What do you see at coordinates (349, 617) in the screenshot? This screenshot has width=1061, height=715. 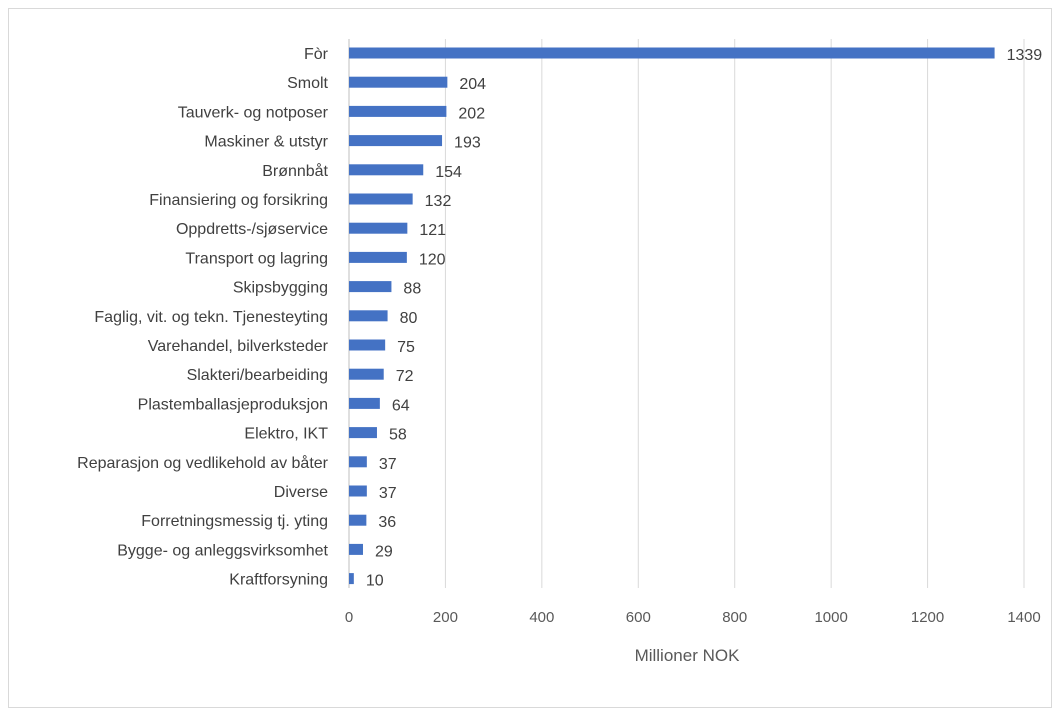 I see `x-tick-label-0: 0` at bounding box center [349, 617].